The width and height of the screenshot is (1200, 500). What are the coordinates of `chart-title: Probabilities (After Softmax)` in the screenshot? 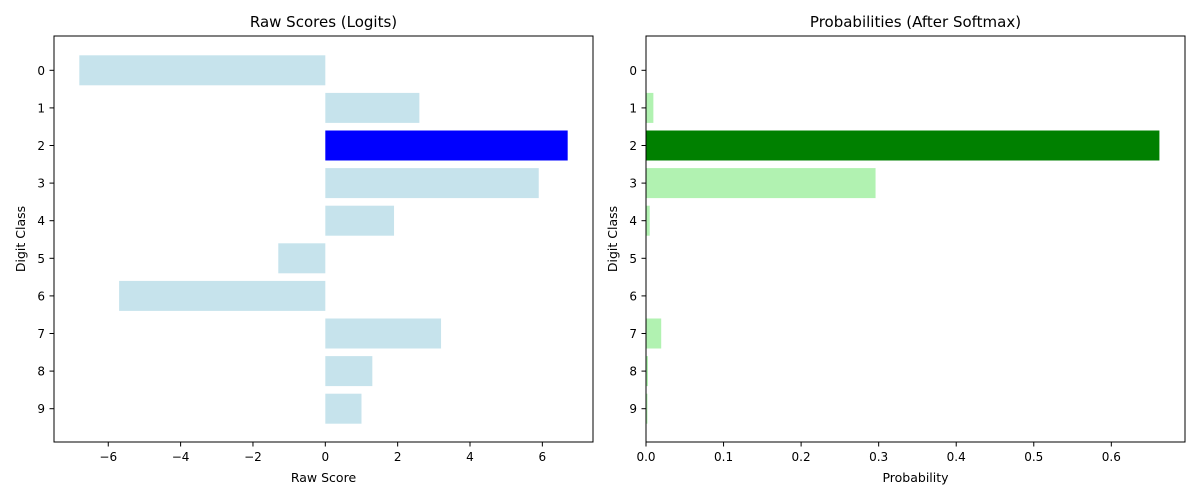 It's located at (915, 22).